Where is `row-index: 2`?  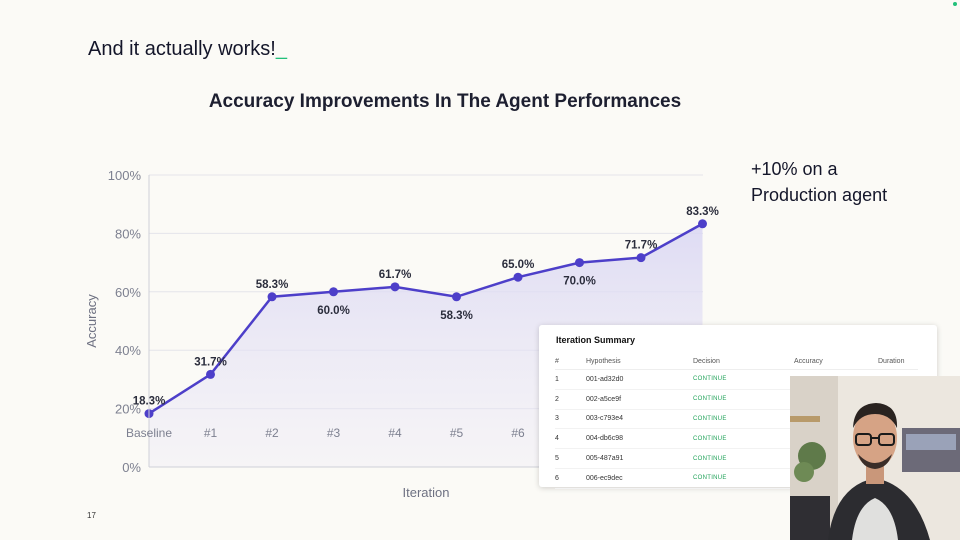 row-index: 2 is located at coordinates (570, 399).